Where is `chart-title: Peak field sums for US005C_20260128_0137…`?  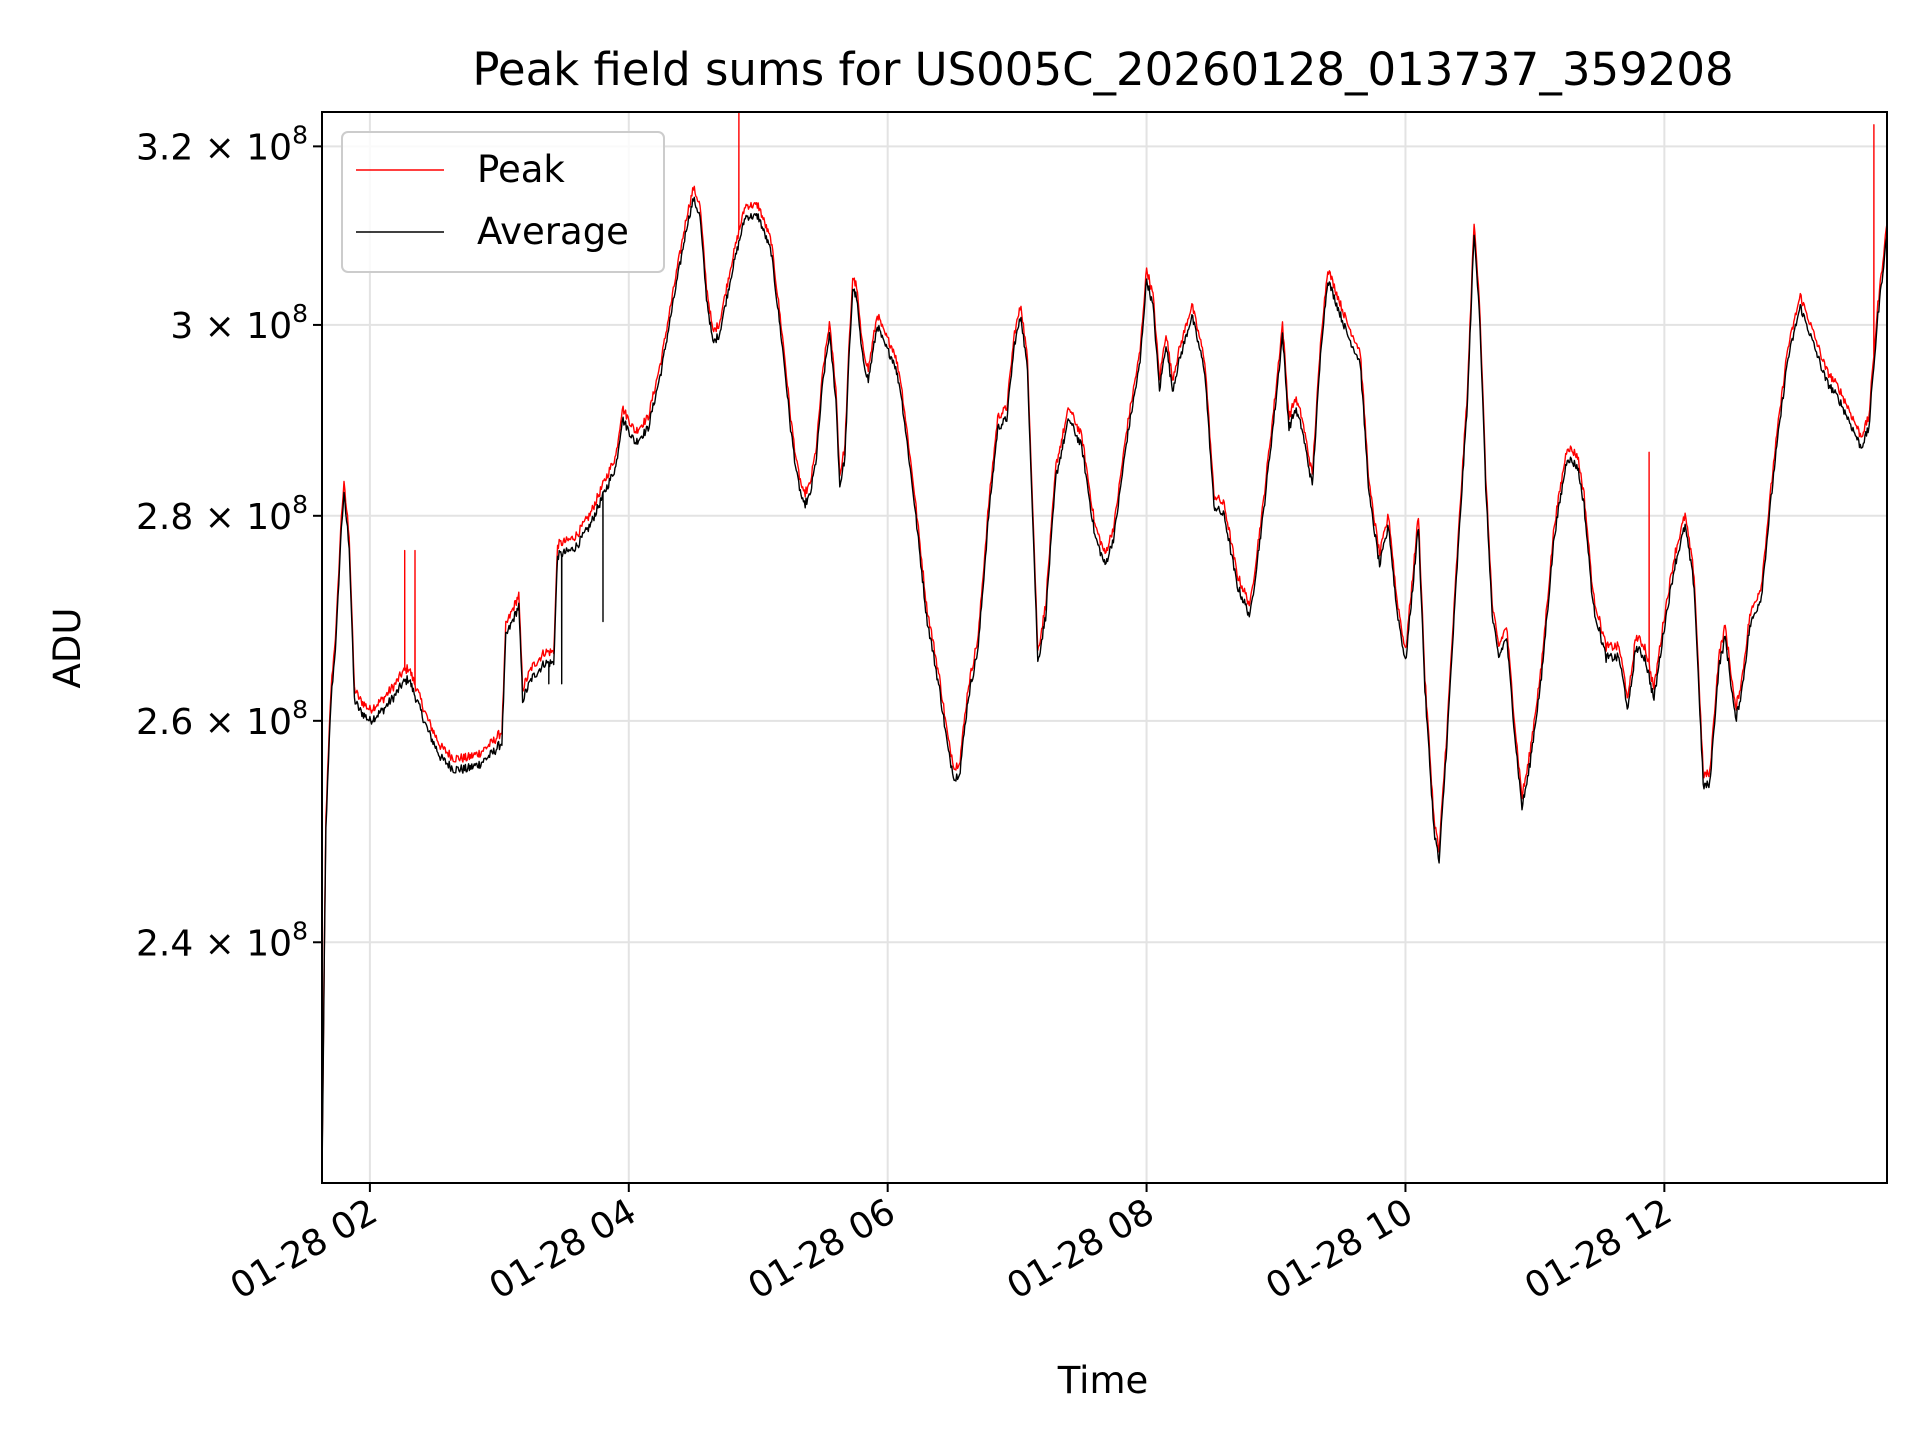
chart-title: Peak field sums for US005C_20260128_0137… is located at coordinates (1102, 69).